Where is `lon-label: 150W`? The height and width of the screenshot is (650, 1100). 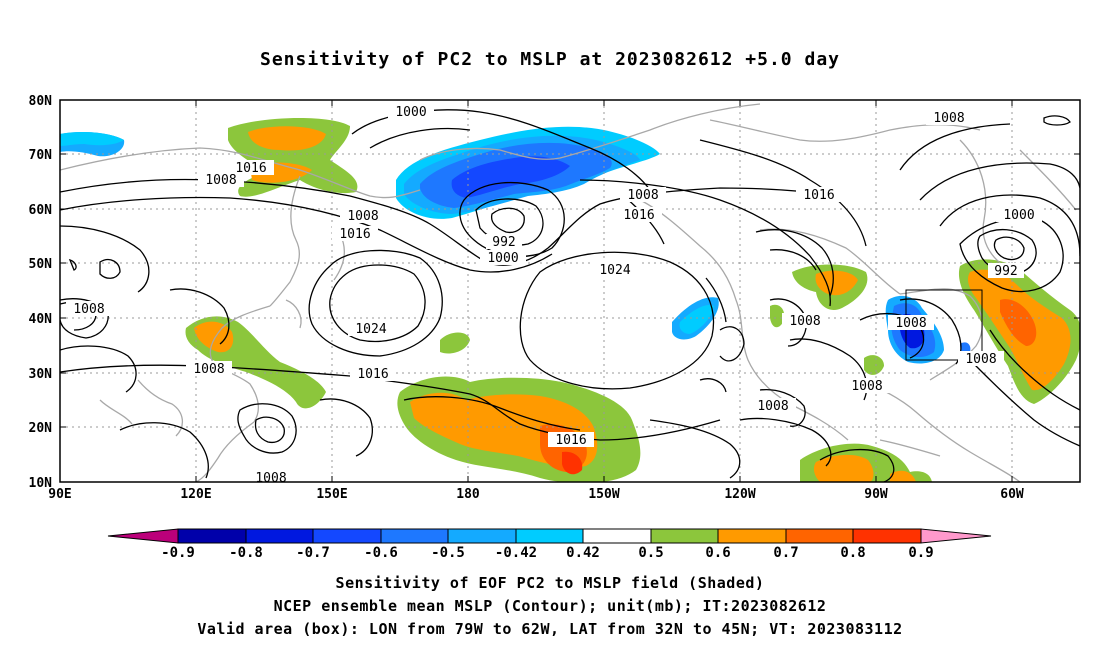 lon-label: 150W is located at coordinates (603, 494).